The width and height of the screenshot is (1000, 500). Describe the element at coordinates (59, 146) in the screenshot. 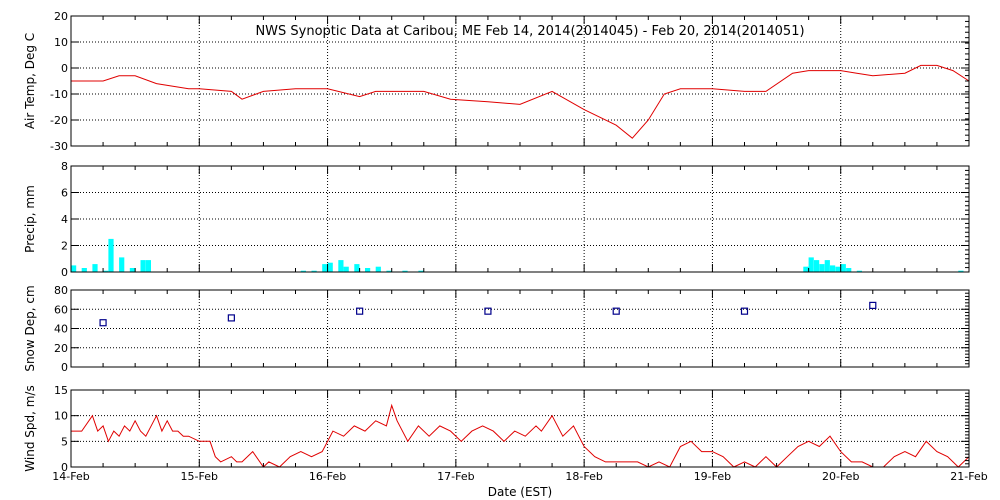

I see `y-tick-label: -30` at that location.